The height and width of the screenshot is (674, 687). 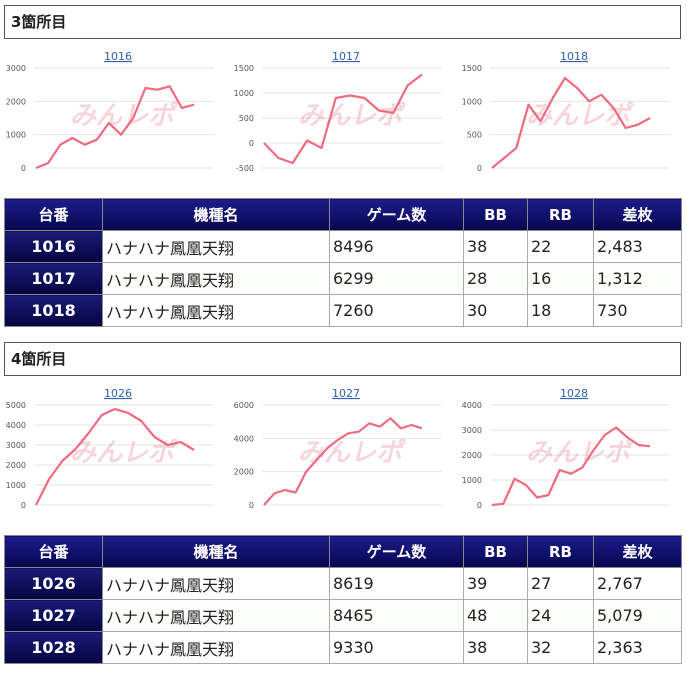 I want to click on unit-number: 1028, so click(x=53, y=647).